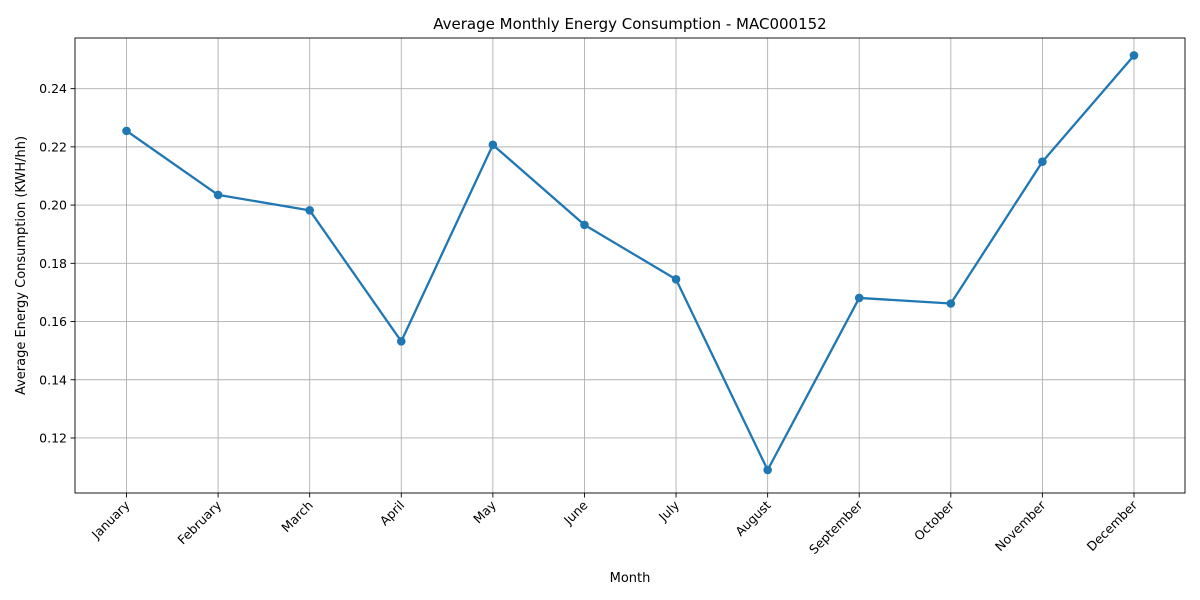 This screenshot has width=1200, height=600. Describe the element at coordinates (110, 519) in the screenshot. I see `x-tick-label: January` at that location.